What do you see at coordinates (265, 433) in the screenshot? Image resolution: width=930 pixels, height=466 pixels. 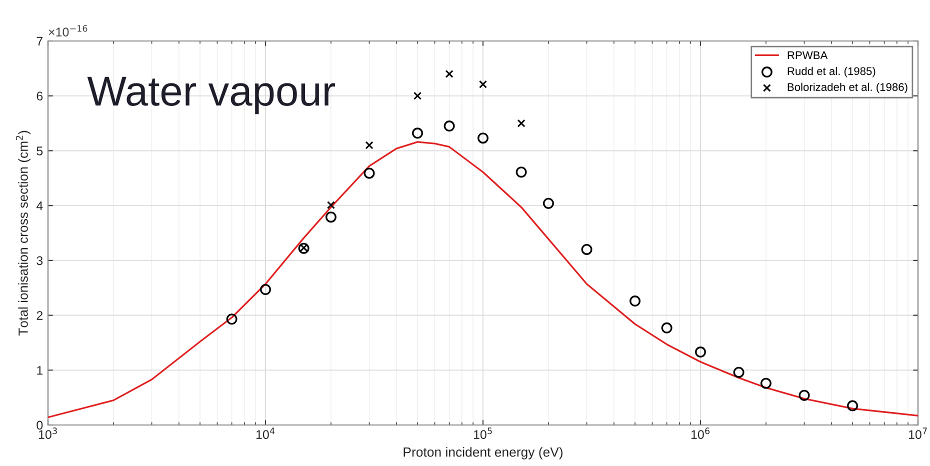 I see `x-tick-label: 10$^{4}$` at bounding box center [265, 433].